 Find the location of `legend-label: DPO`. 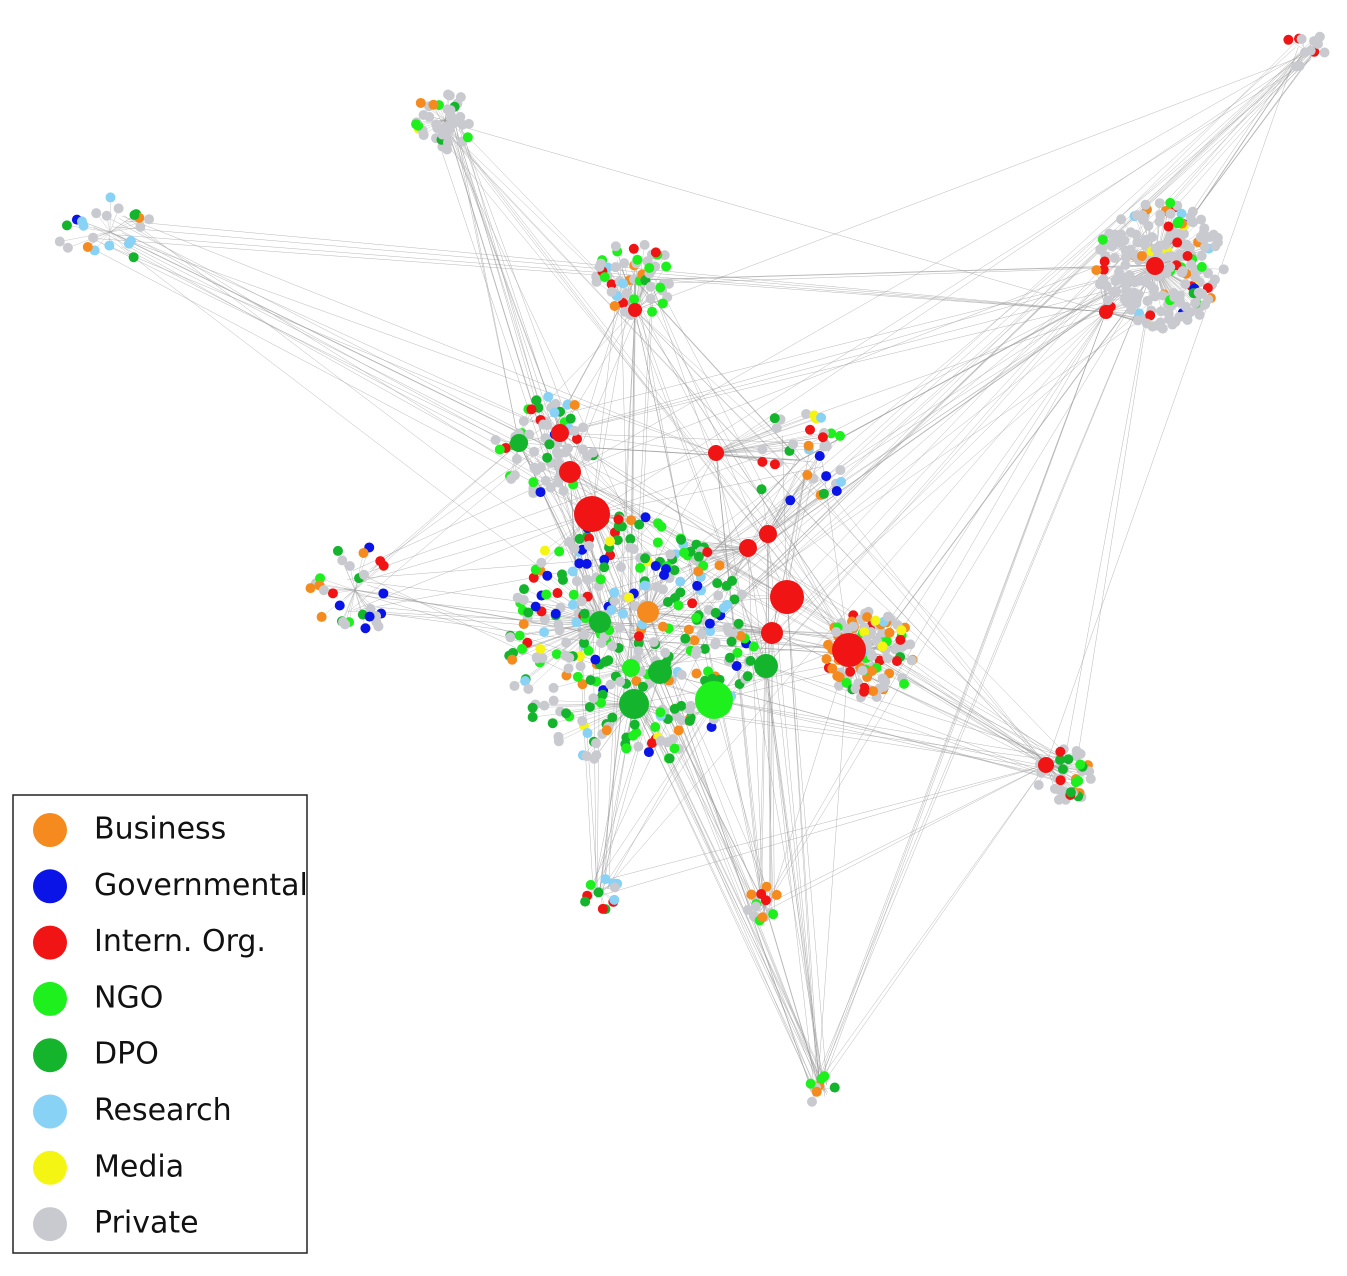

legend-label: DPO is located at coordinates (126, 1054).